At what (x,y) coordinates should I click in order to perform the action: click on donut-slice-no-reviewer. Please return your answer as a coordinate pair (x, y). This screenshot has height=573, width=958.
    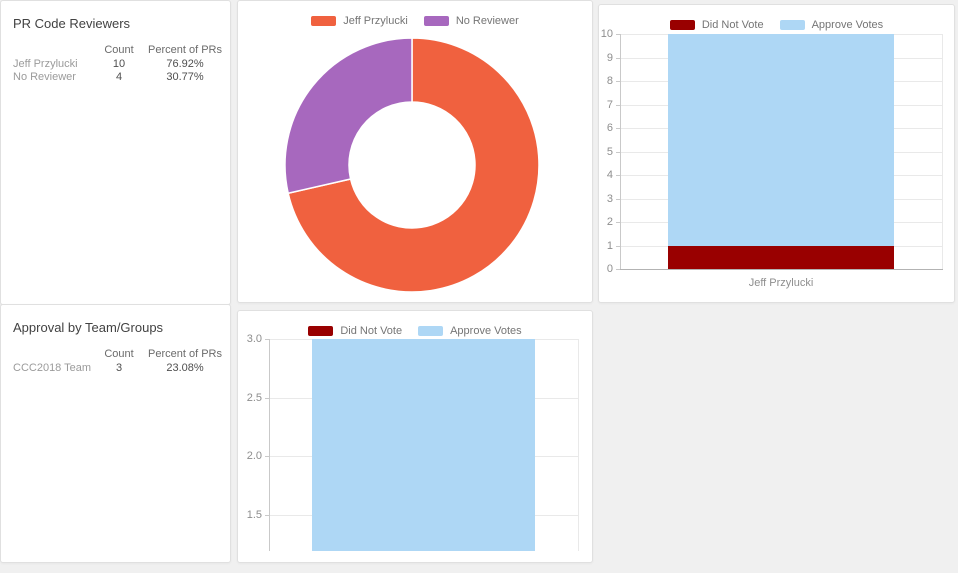
    Looking at the image, I should click on (348, 116).